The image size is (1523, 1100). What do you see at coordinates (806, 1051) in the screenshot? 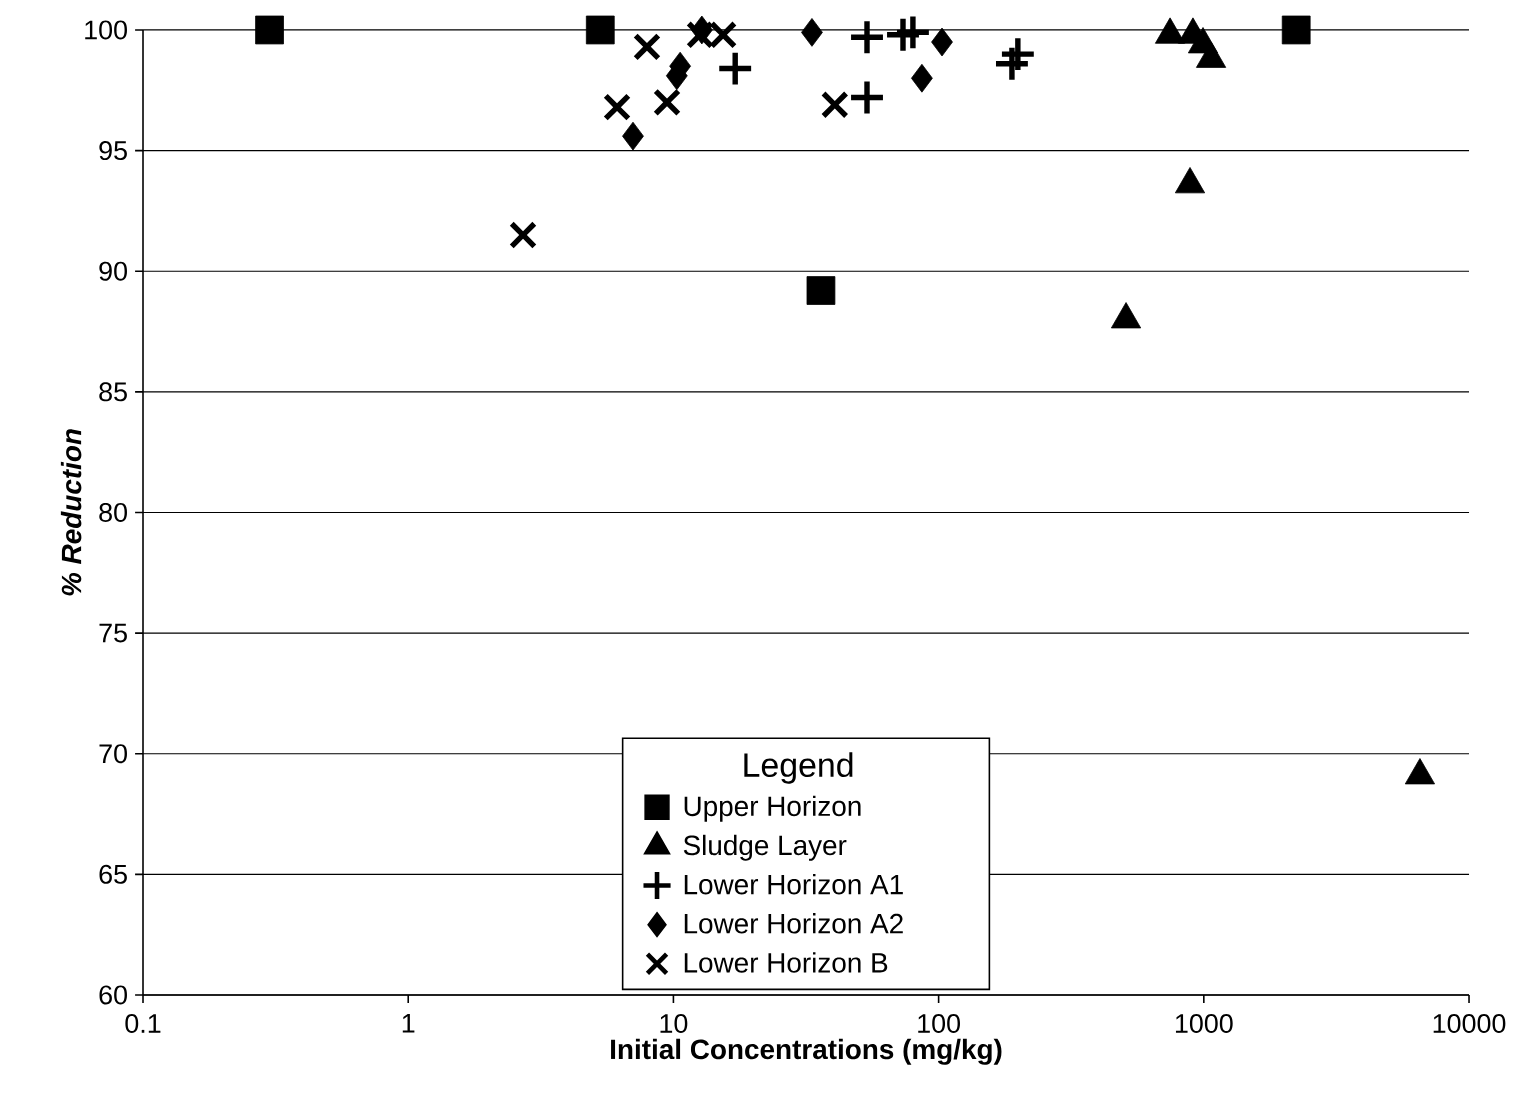
I see `x-axis-title: Initial Concentrations (mg/kg)` at bounding box center [806, 1051].